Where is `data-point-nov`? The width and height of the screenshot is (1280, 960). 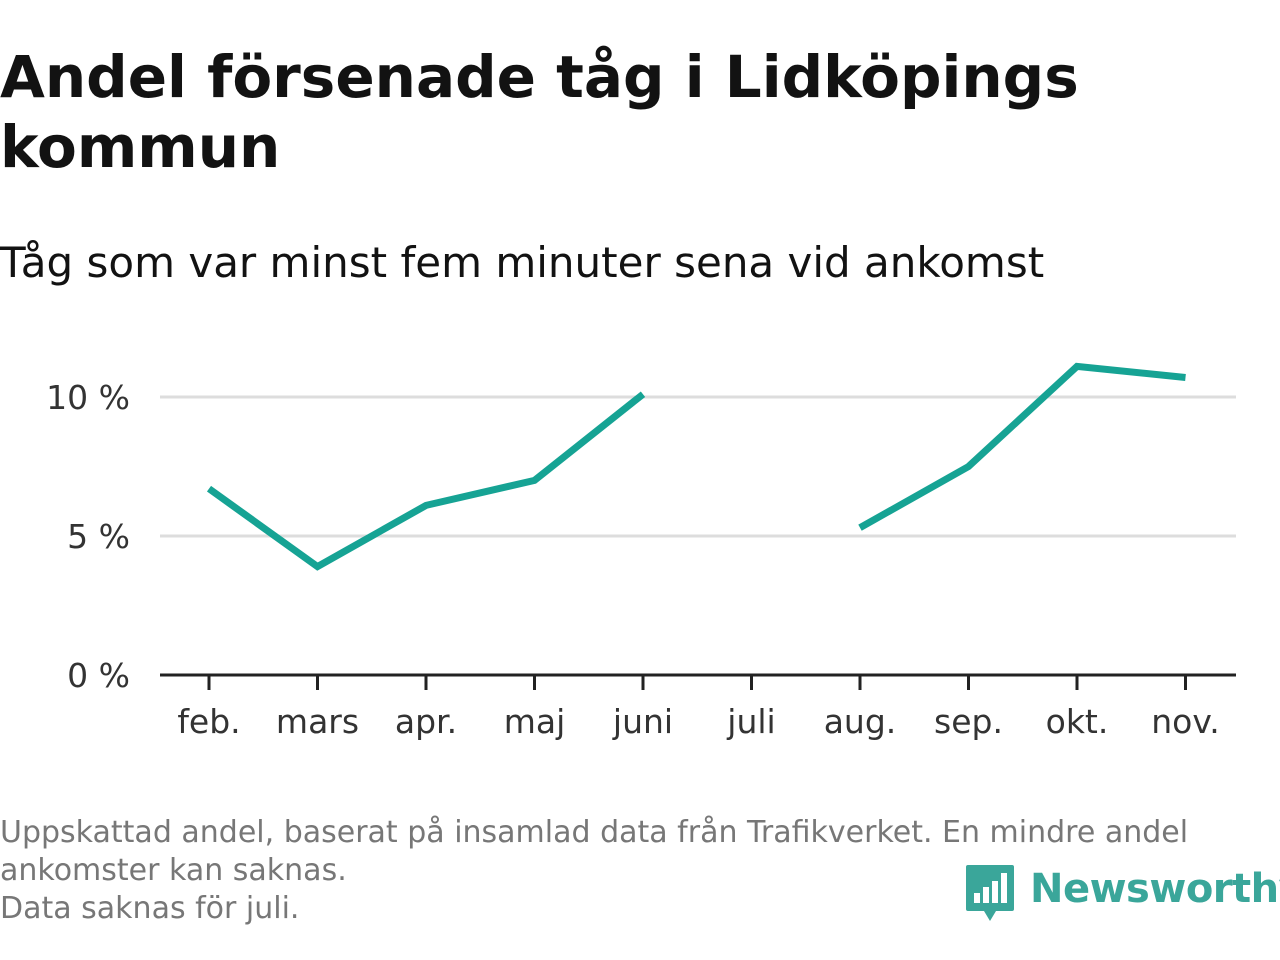
data-point-nov is located at coordinates (1186, 378).